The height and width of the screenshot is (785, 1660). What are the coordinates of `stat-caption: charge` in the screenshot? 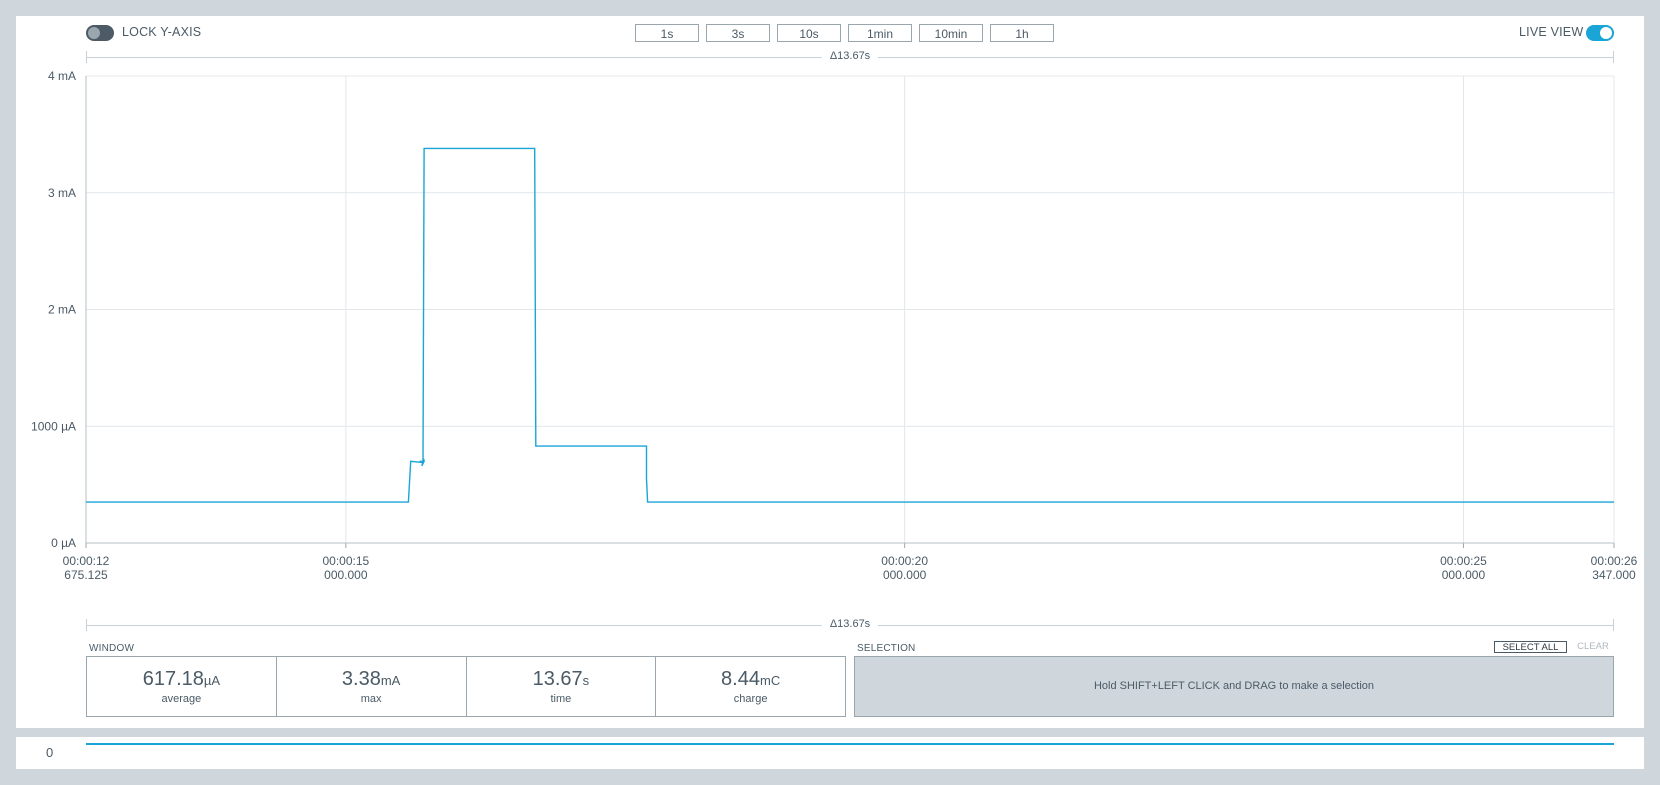 It's located at (750, 699).